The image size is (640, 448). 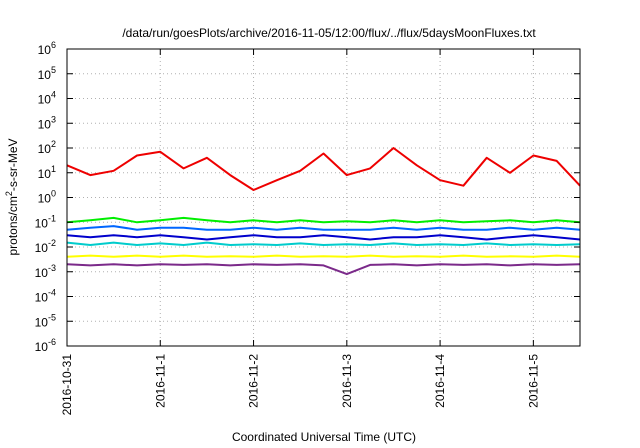 What do you see at coordinates (12, 196) in the screenshot?
I see `y-axis-label: protons/cm2-s-sr-MeV` at bounding box center [12, 196].